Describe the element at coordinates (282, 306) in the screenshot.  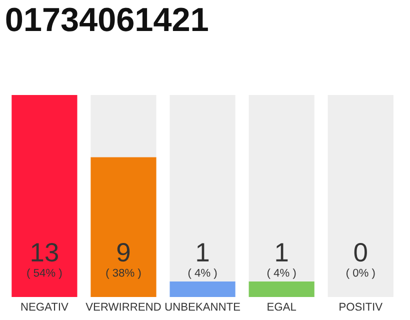
I see `x-tick-label: EGAL` at that location.